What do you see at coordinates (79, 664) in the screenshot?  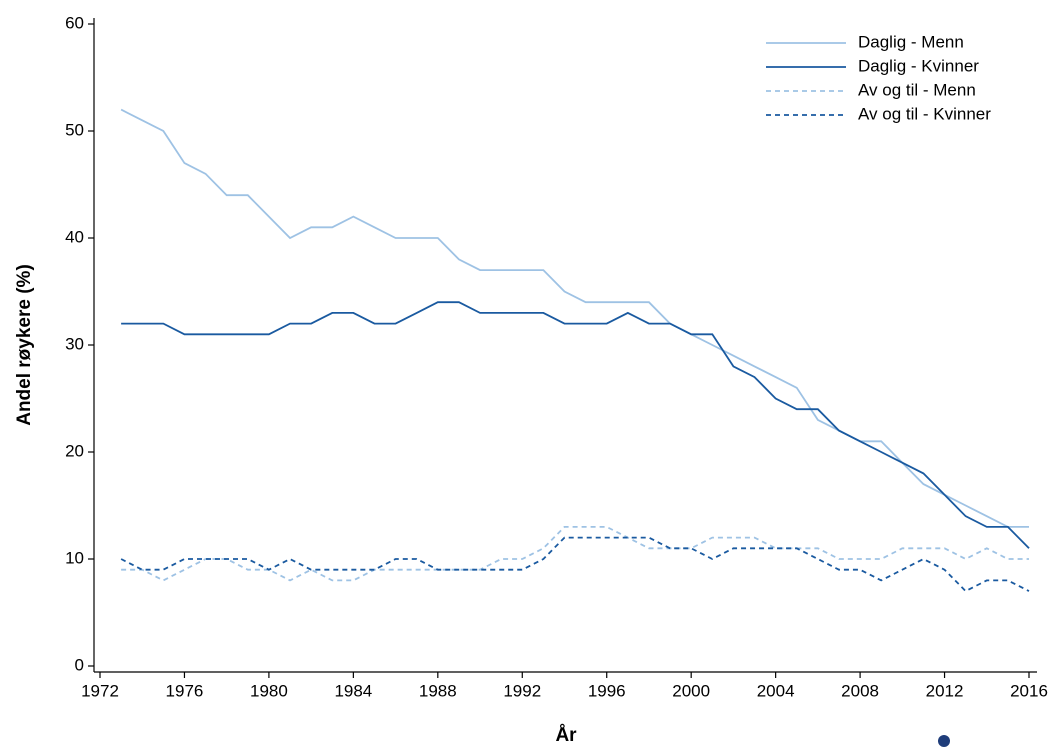 I see `y-tick-label: 0` at bounding box center [79, 664].